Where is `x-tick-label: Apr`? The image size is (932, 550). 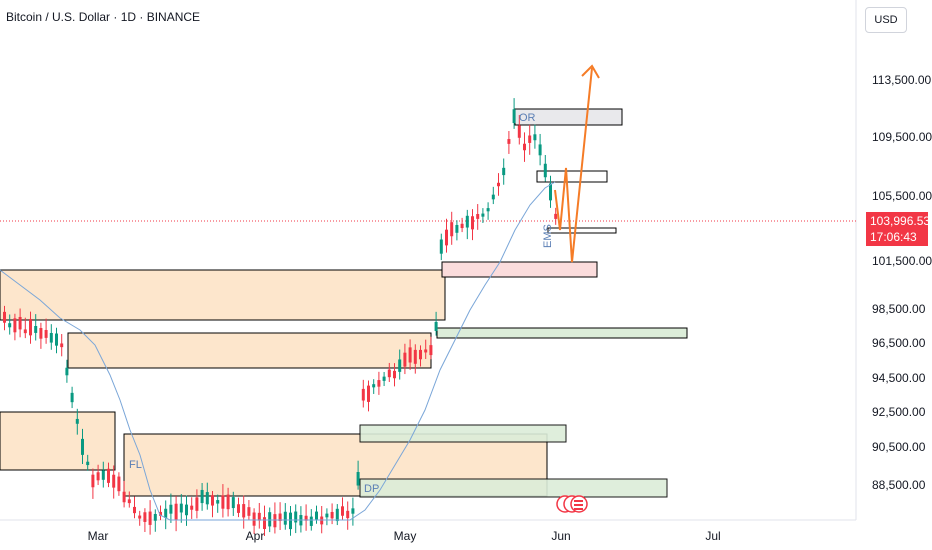
x-tick-label: Apr is located at coordinates (255, 536).